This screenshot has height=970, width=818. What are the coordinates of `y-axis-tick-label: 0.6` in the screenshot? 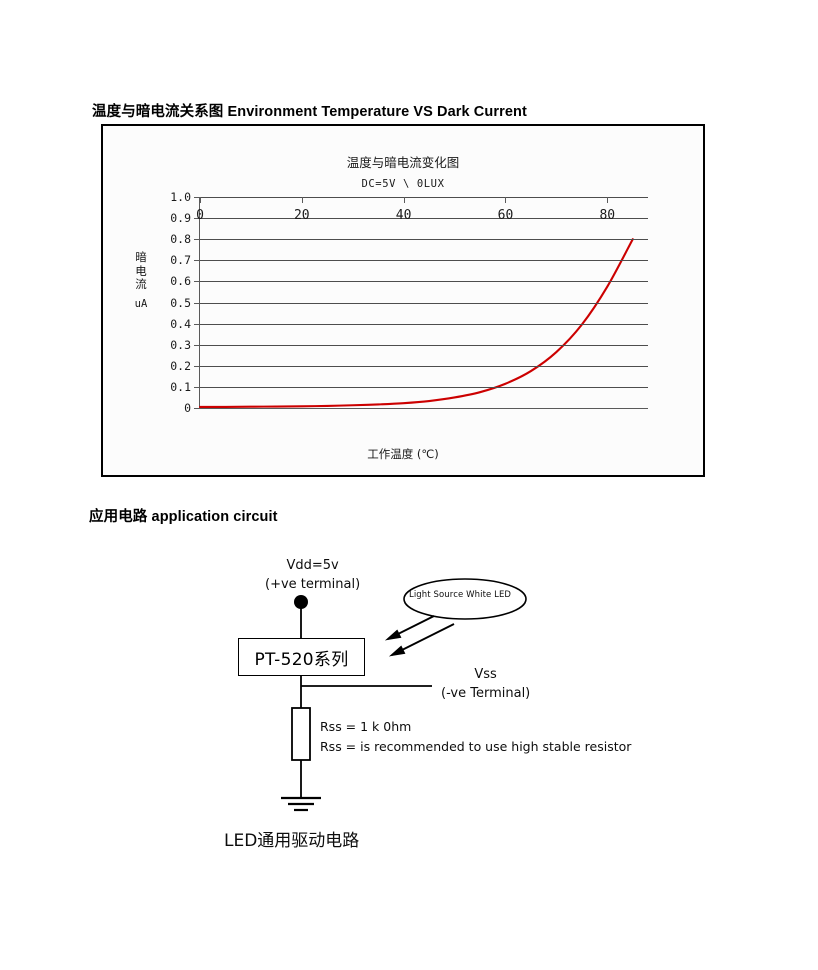 It's located at (180, 281).